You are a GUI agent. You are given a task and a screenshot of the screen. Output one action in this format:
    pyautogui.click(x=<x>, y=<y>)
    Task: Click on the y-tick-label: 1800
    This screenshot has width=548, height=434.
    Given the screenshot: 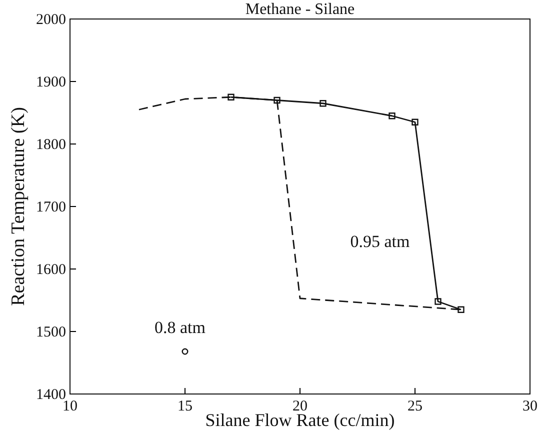 What is the action you would take?
    pyautogui.click(x=51, y=144)
    